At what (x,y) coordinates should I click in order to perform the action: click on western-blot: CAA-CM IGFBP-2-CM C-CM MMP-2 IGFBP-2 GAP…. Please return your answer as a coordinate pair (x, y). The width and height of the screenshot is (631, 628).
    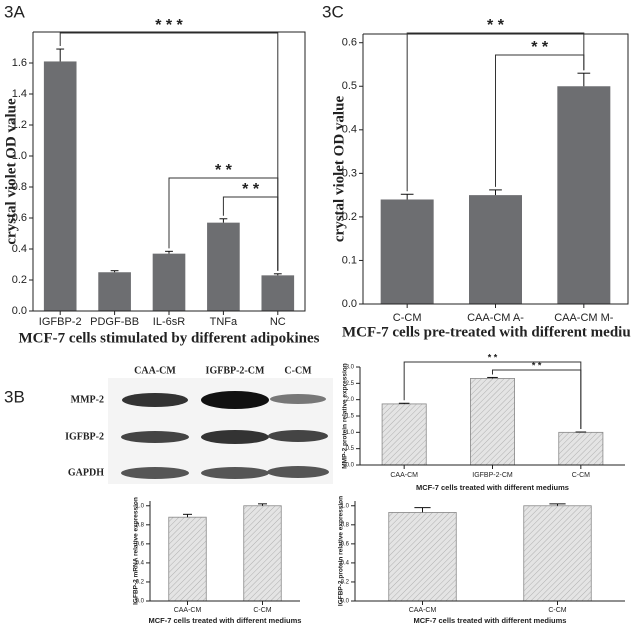
    Looking at the image, I should click on (199, 424).